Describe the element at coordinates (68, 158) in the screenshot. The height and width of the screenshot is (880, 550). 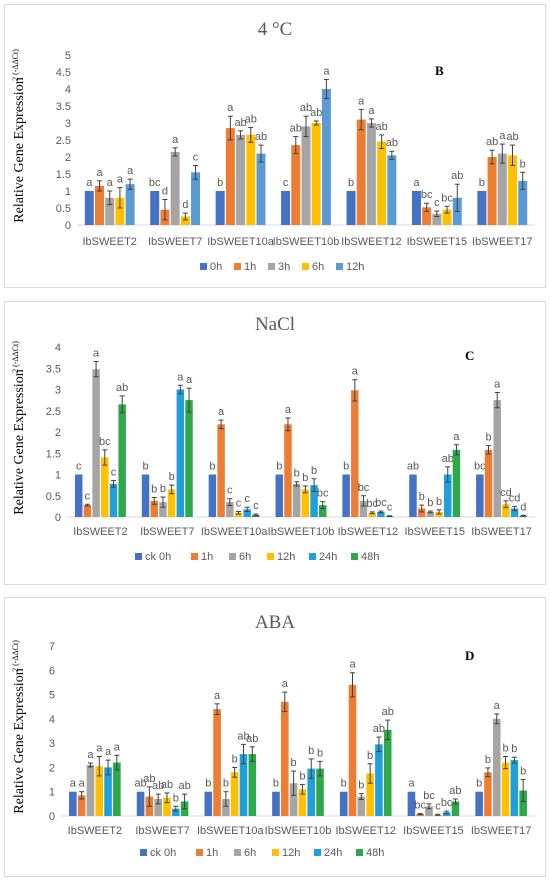
I see `y-tick-label: 2` at that location.